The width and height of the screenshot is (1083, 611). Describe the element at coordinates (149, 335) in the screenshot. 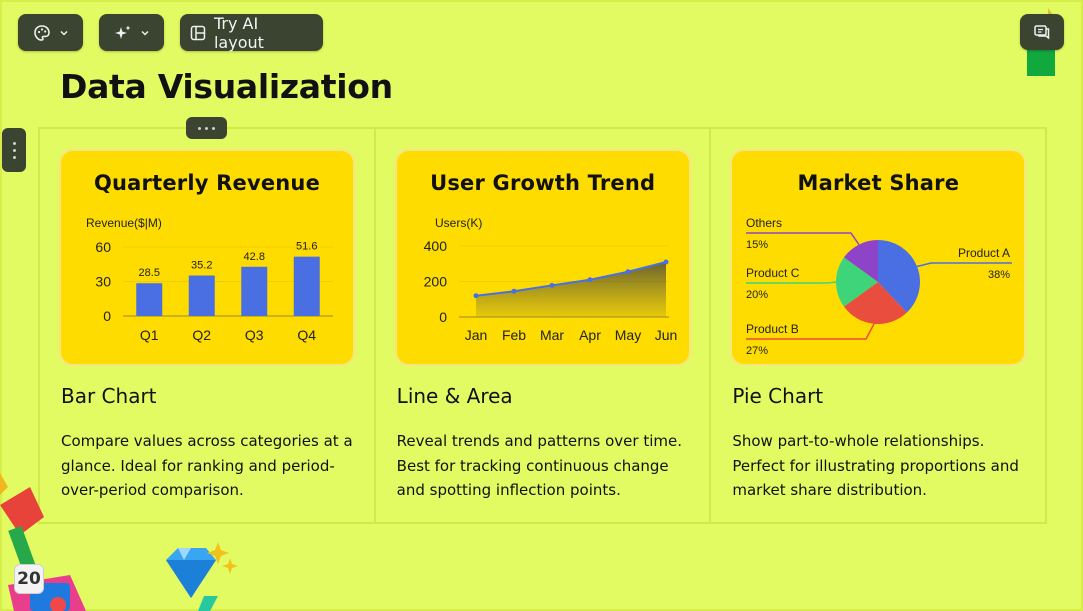

I see `x-tick-label: Q1` at that location.